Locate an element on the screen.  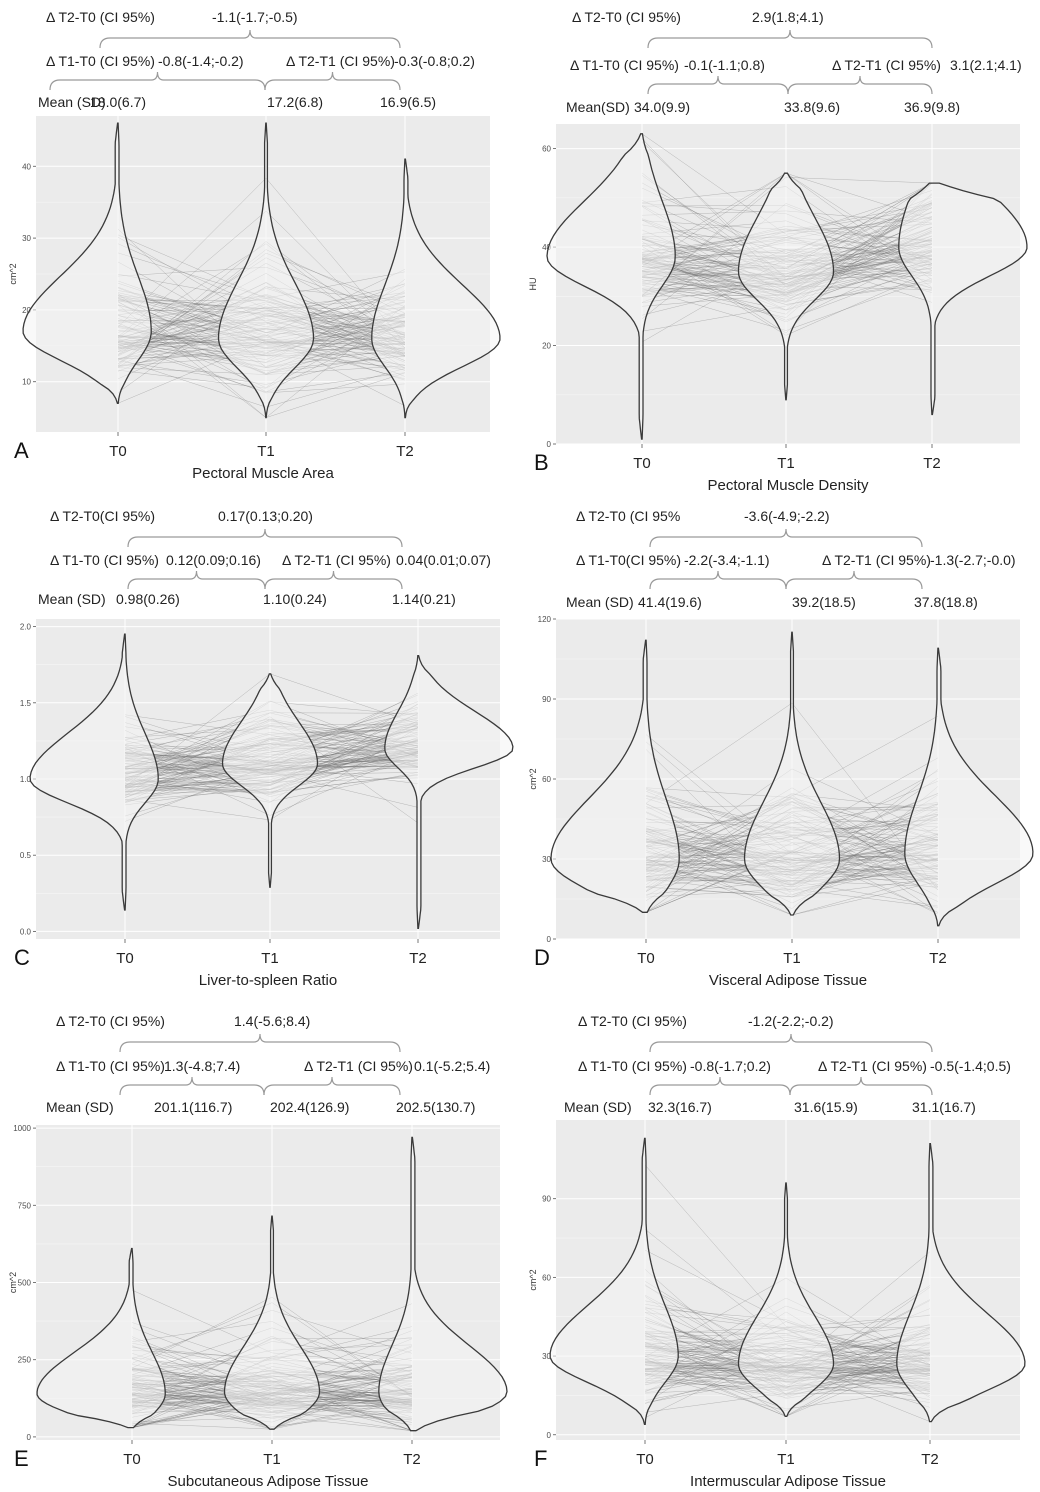
delta-t2-t1-value: 3.1(2.1;4.1) is located at coordinates (986, 65).